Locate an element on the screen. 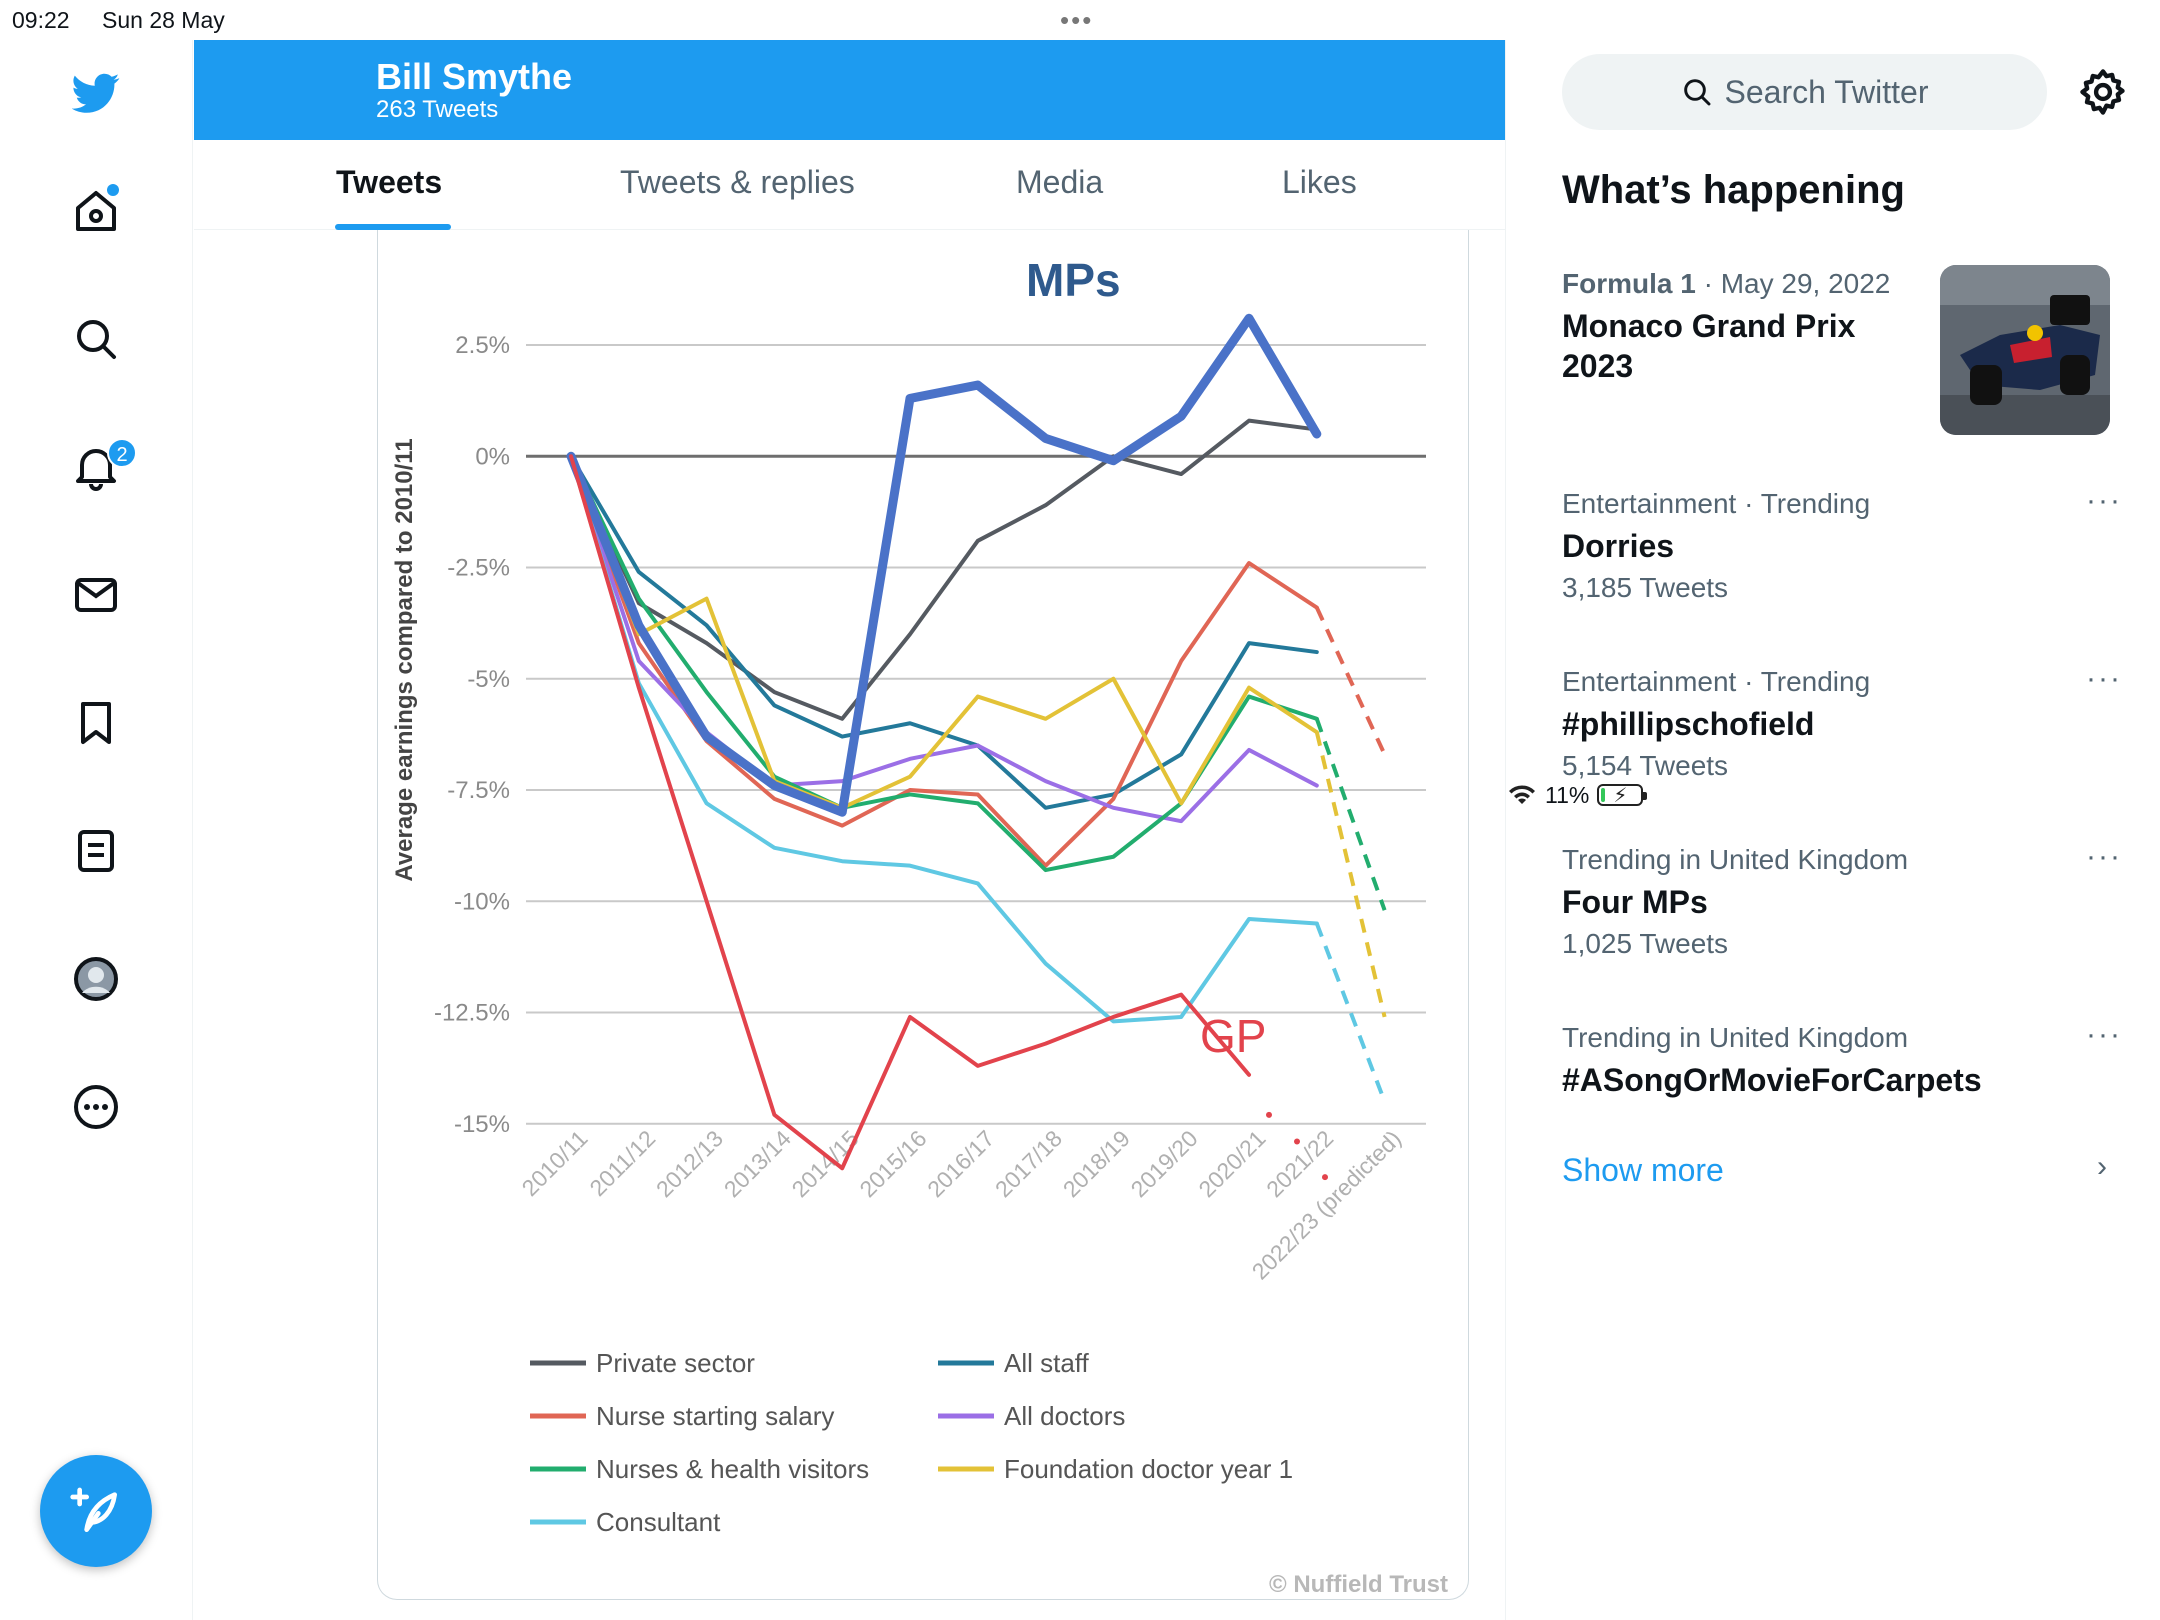 The height and width of the screenshot is (1620, 2160). nav-explore is located at coordinates (96, 339).